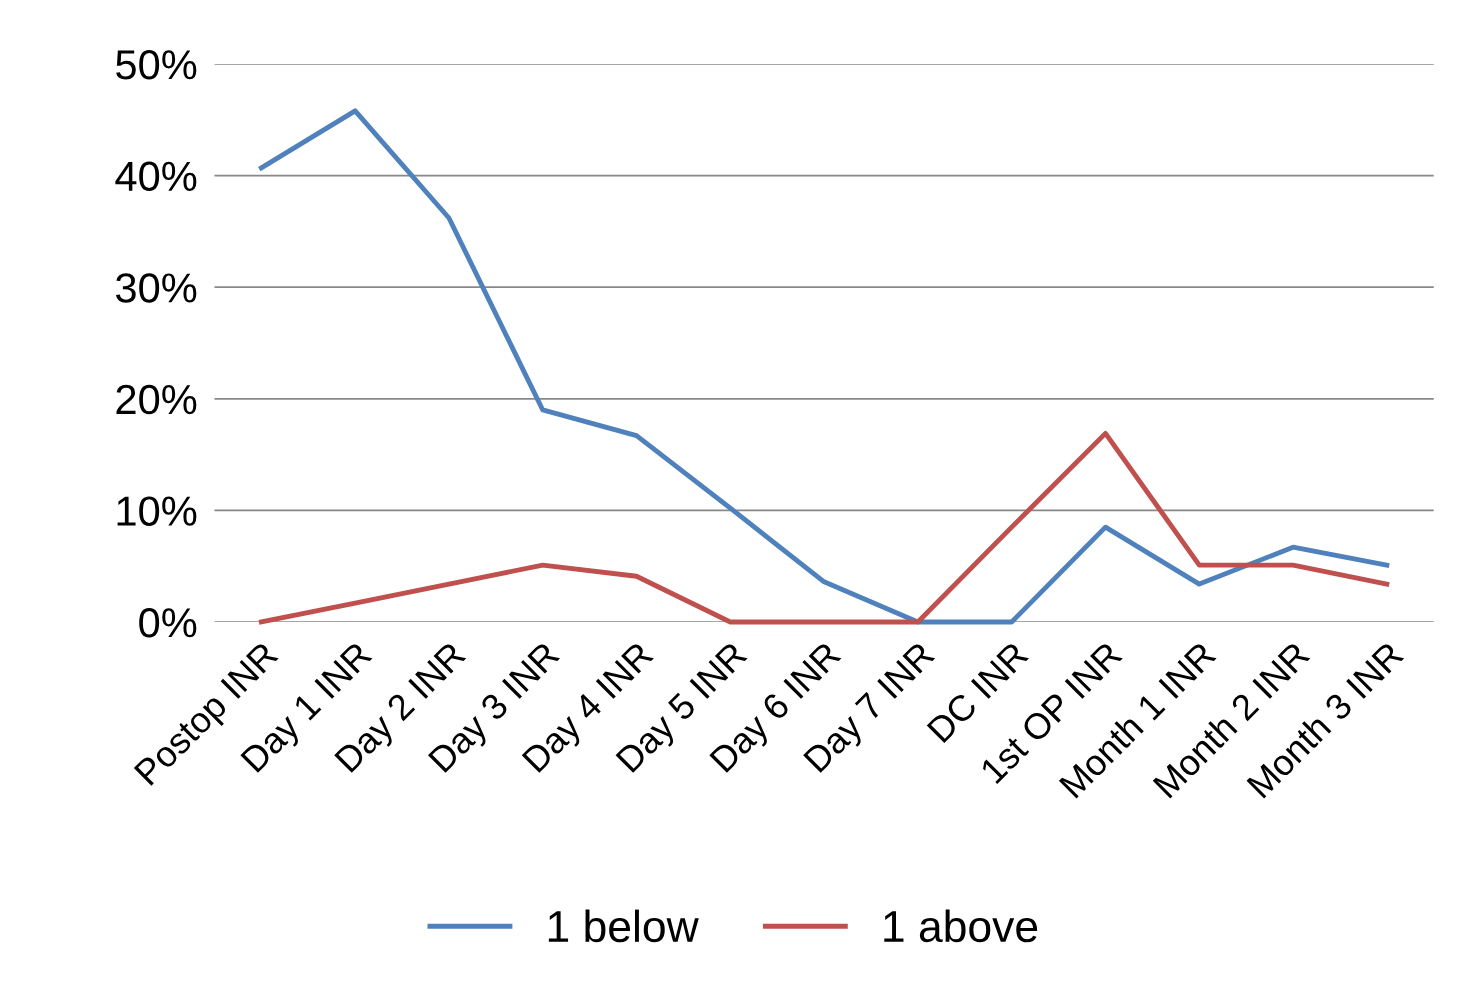 This screenshot has width=1469, height=996. What do you see at coordinates (168, 623) in the screenshot?
I see `y-tick-label: 0%` at bounding box center [168, 623].